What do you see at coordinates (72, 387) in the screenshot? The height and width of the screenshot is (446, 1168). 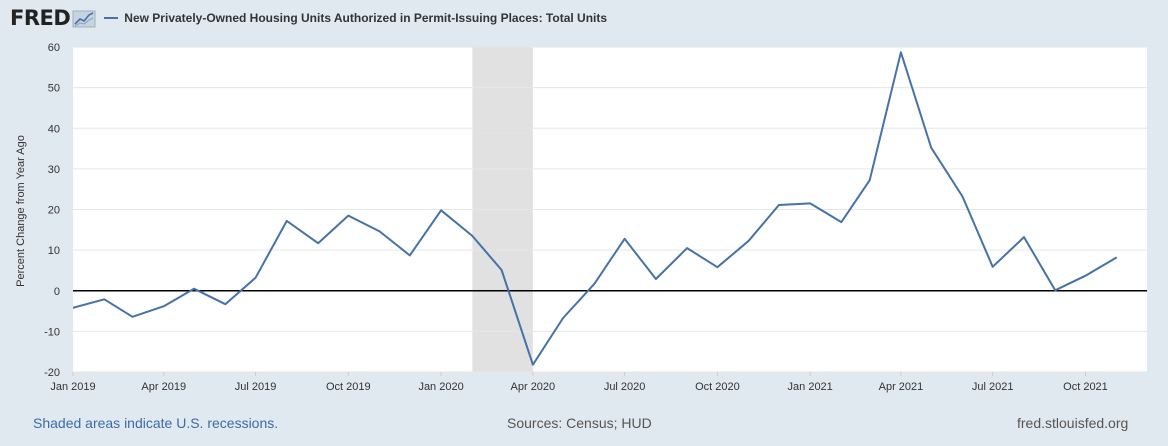 I see `x-tick-label: Jan 2019` at bounding box center [72, 387].